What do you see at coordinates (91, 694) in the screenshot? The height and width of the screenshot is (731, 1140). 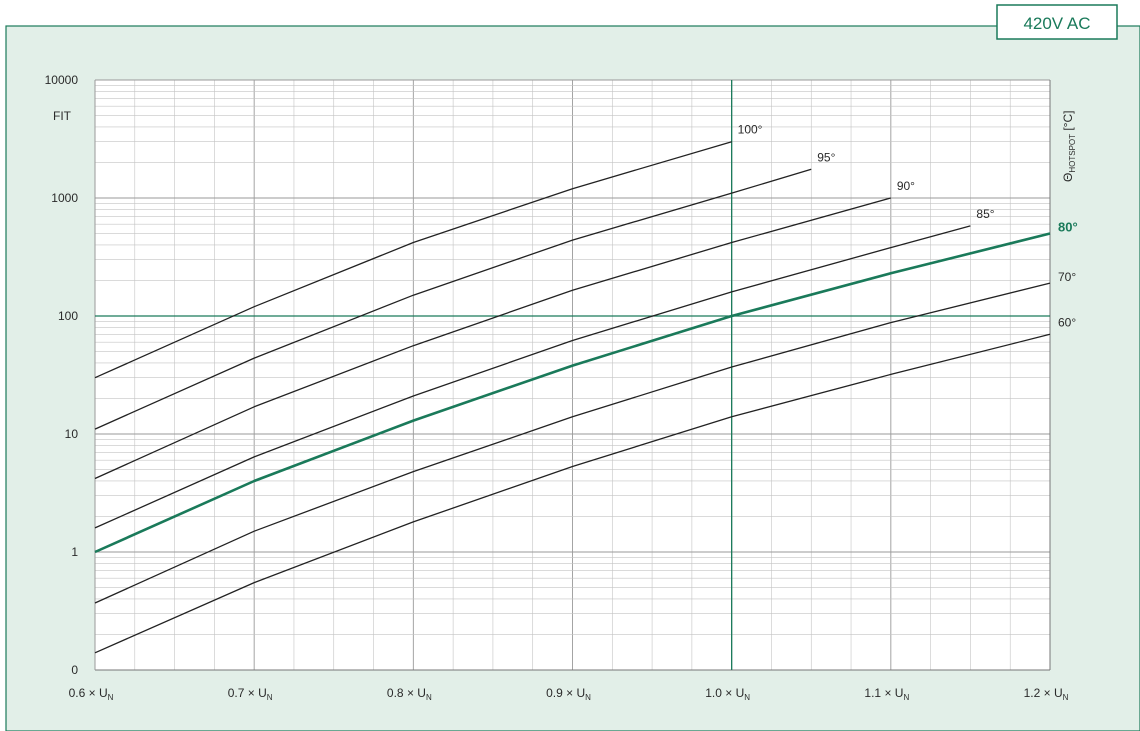 I see `x-tick-label: 0.6 × UN` at bounding box center [91, 694].